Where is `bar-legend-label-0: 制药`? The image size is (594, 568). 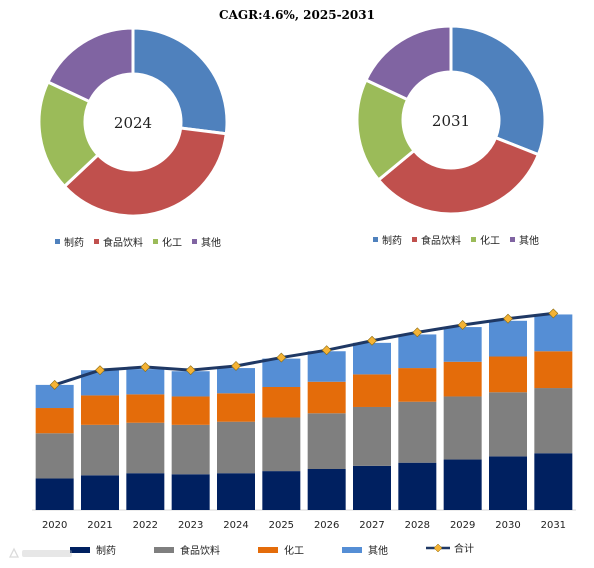
bar-legend-label-0: 制药 is located at coordinates (106, 551).